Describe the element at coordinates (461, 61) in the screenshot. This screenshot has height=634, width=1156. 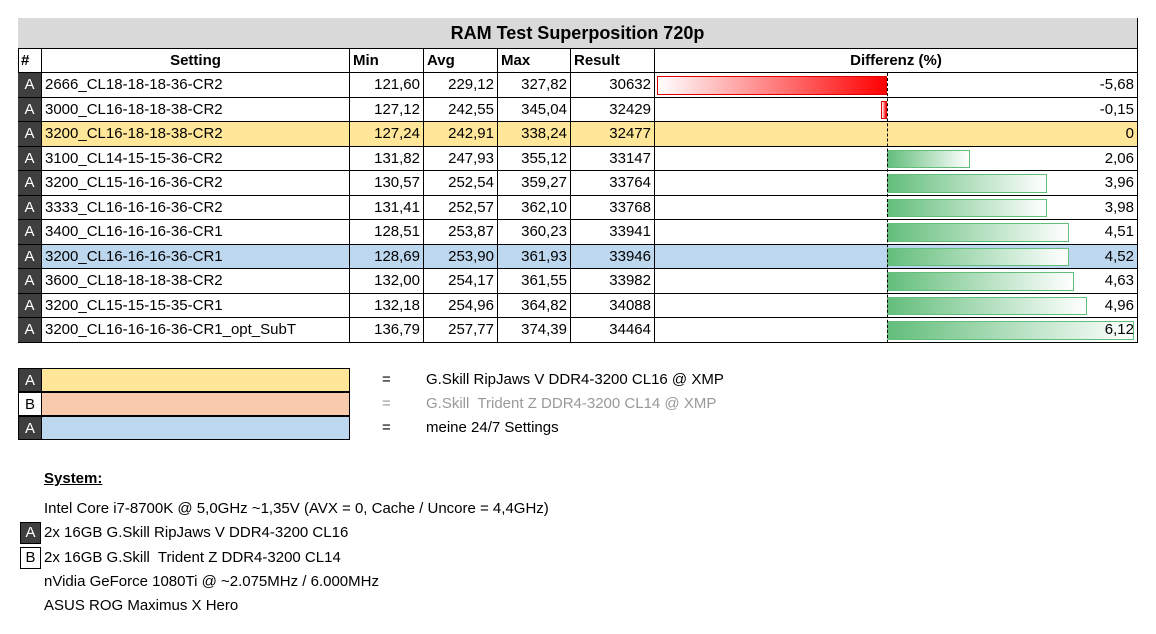
I see `column-header: Avg` at that location.